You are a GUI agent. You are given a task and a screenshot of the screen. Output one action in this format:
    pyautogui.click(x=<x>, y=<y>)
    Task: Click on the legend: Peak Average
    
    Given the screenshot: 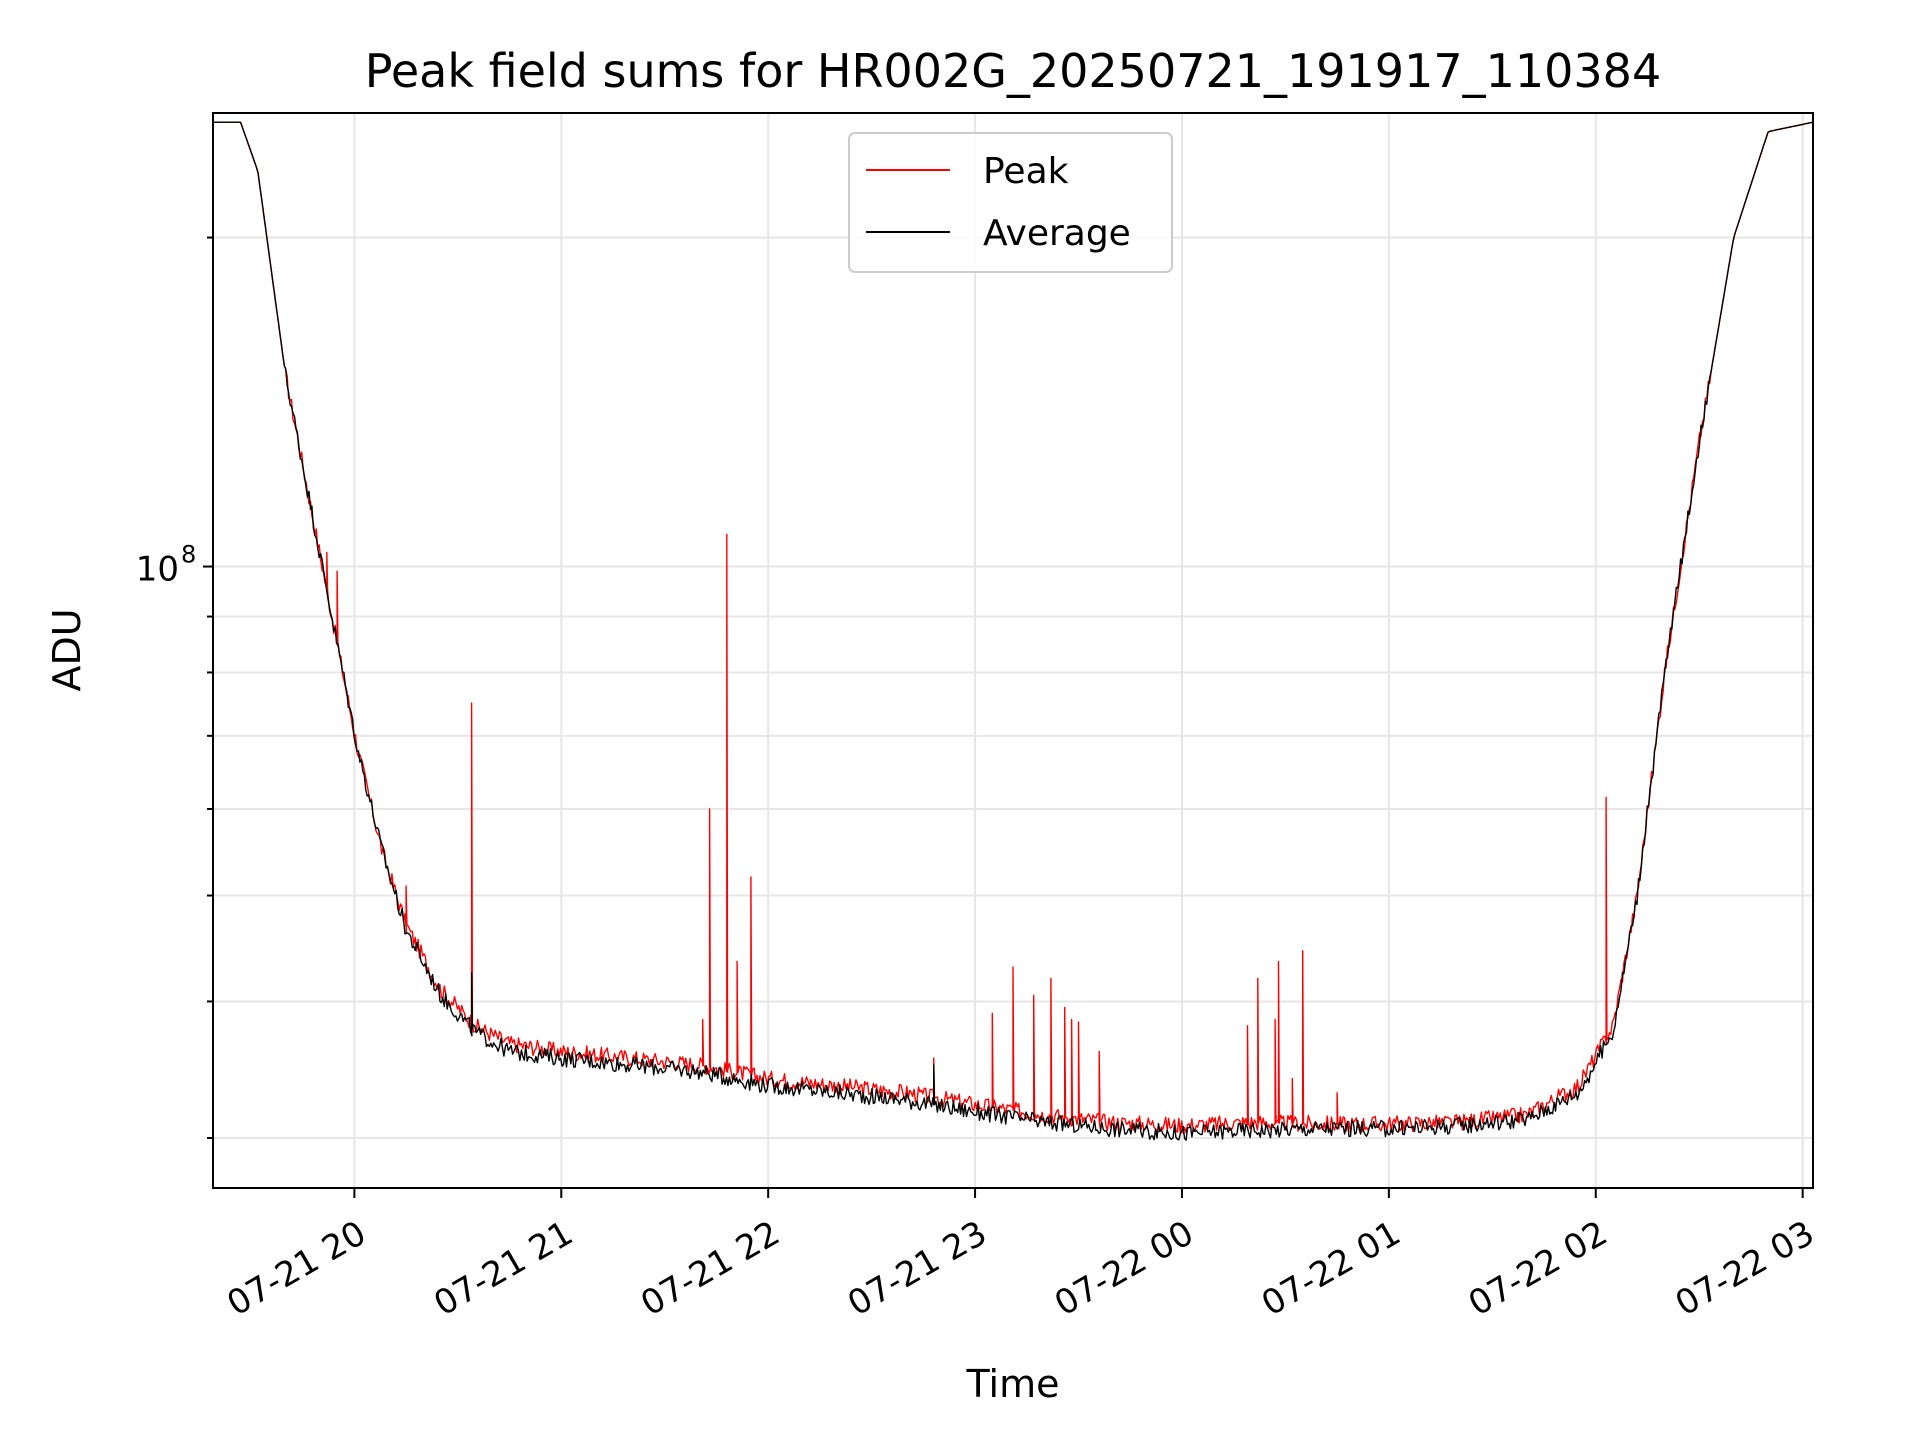 What is the action you would take?
    pyautogui.click(x=1010, y=202)
    